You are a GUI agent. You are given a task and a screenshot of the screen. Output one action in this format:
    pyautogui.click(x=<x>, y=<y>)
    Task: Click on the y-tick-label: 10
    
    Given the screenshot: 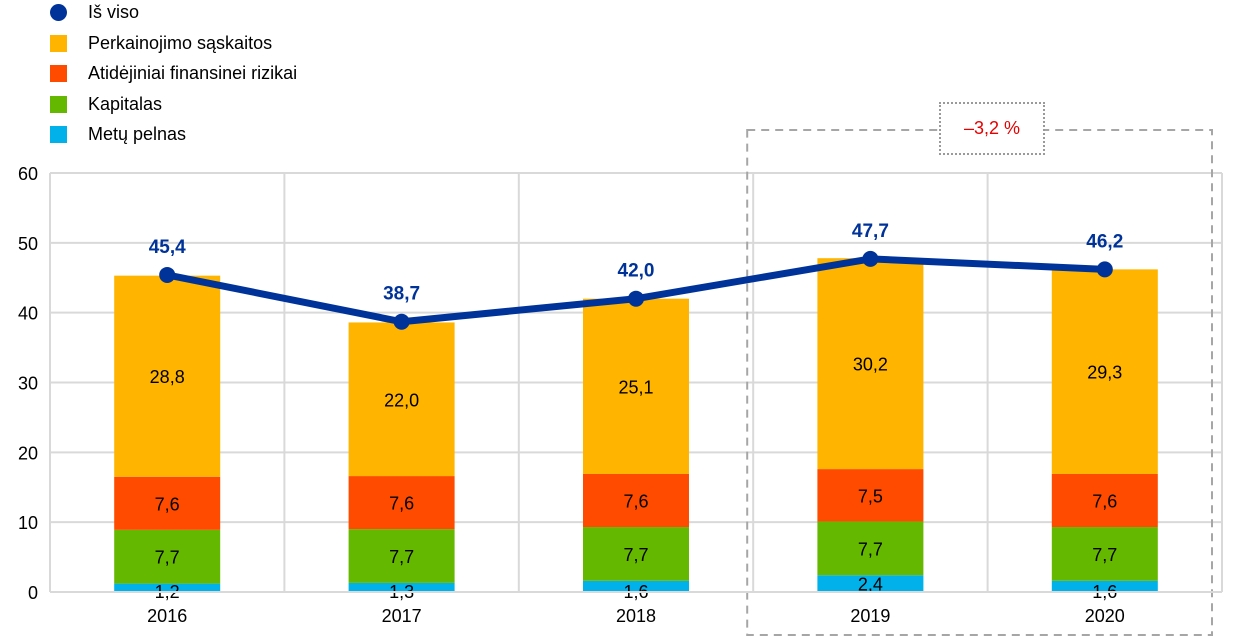 What is the action you would take?
    pyautogui.click(x=28, y=523)
    